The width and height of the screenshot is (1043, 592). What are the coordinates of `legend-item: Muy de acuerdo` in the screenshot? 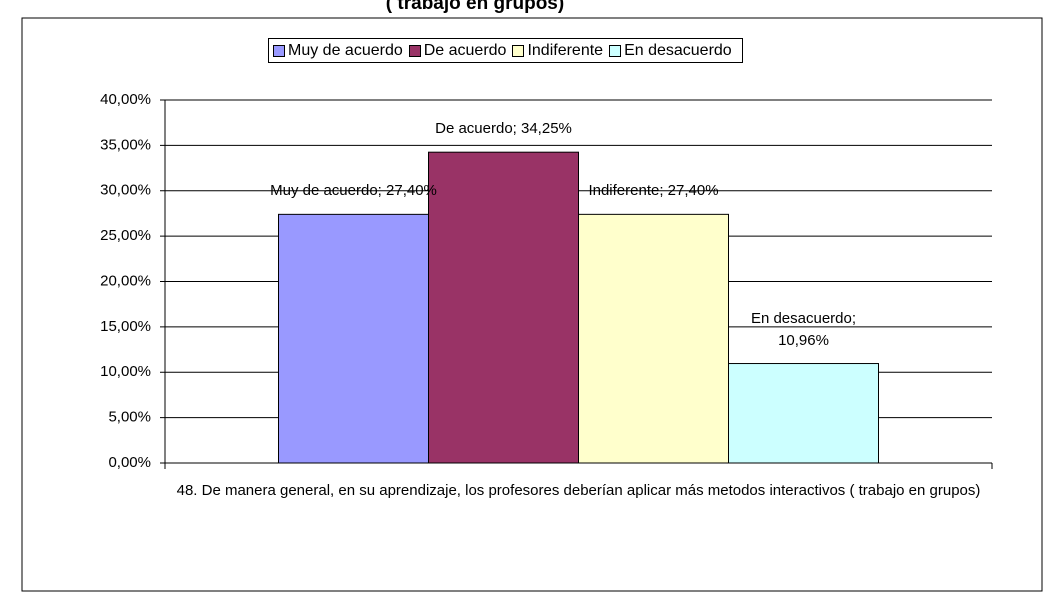 It's located at (338, 51).